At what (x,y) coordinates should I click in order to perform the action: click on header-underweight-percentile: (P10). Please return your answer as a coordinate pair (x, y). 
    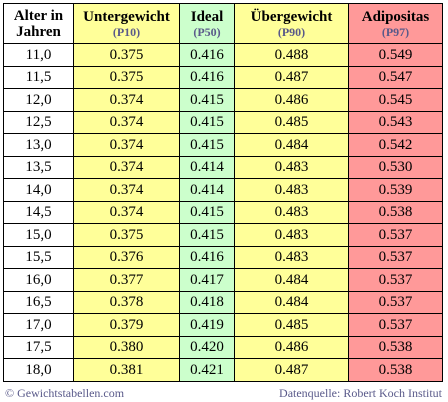
    Looking at the image, I should click on (126, 31).